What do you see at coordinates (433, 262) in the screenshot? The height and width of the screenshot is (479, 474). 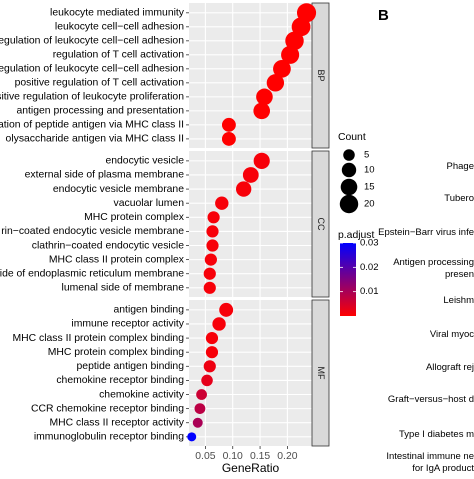 I see `panel-b-term-label: Antigen processing` at bounding box center [433, 262].